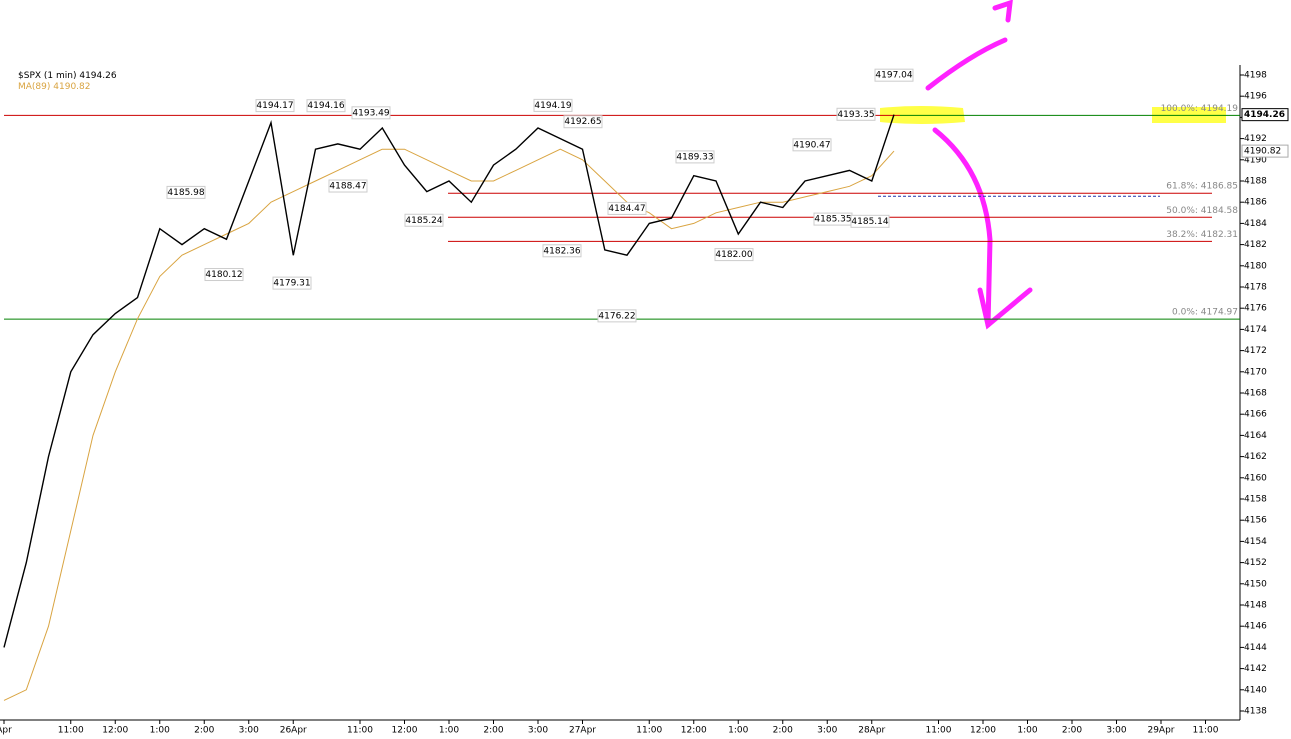  What do you see at coordinates (71, 87) in the screenshot?
I see `last-value: 4190.82` at bounding box center [71, 87].